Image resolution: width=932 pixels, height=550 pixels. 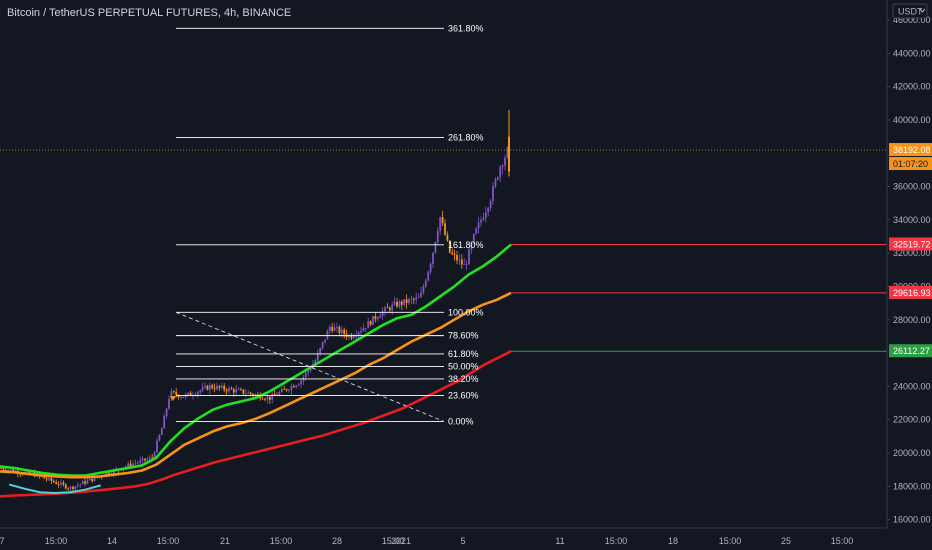 What do you see at coordinates (912, 520) in the screenshot?
I see `price-tick-label: 16000.00` at bounding box center [912, 520].